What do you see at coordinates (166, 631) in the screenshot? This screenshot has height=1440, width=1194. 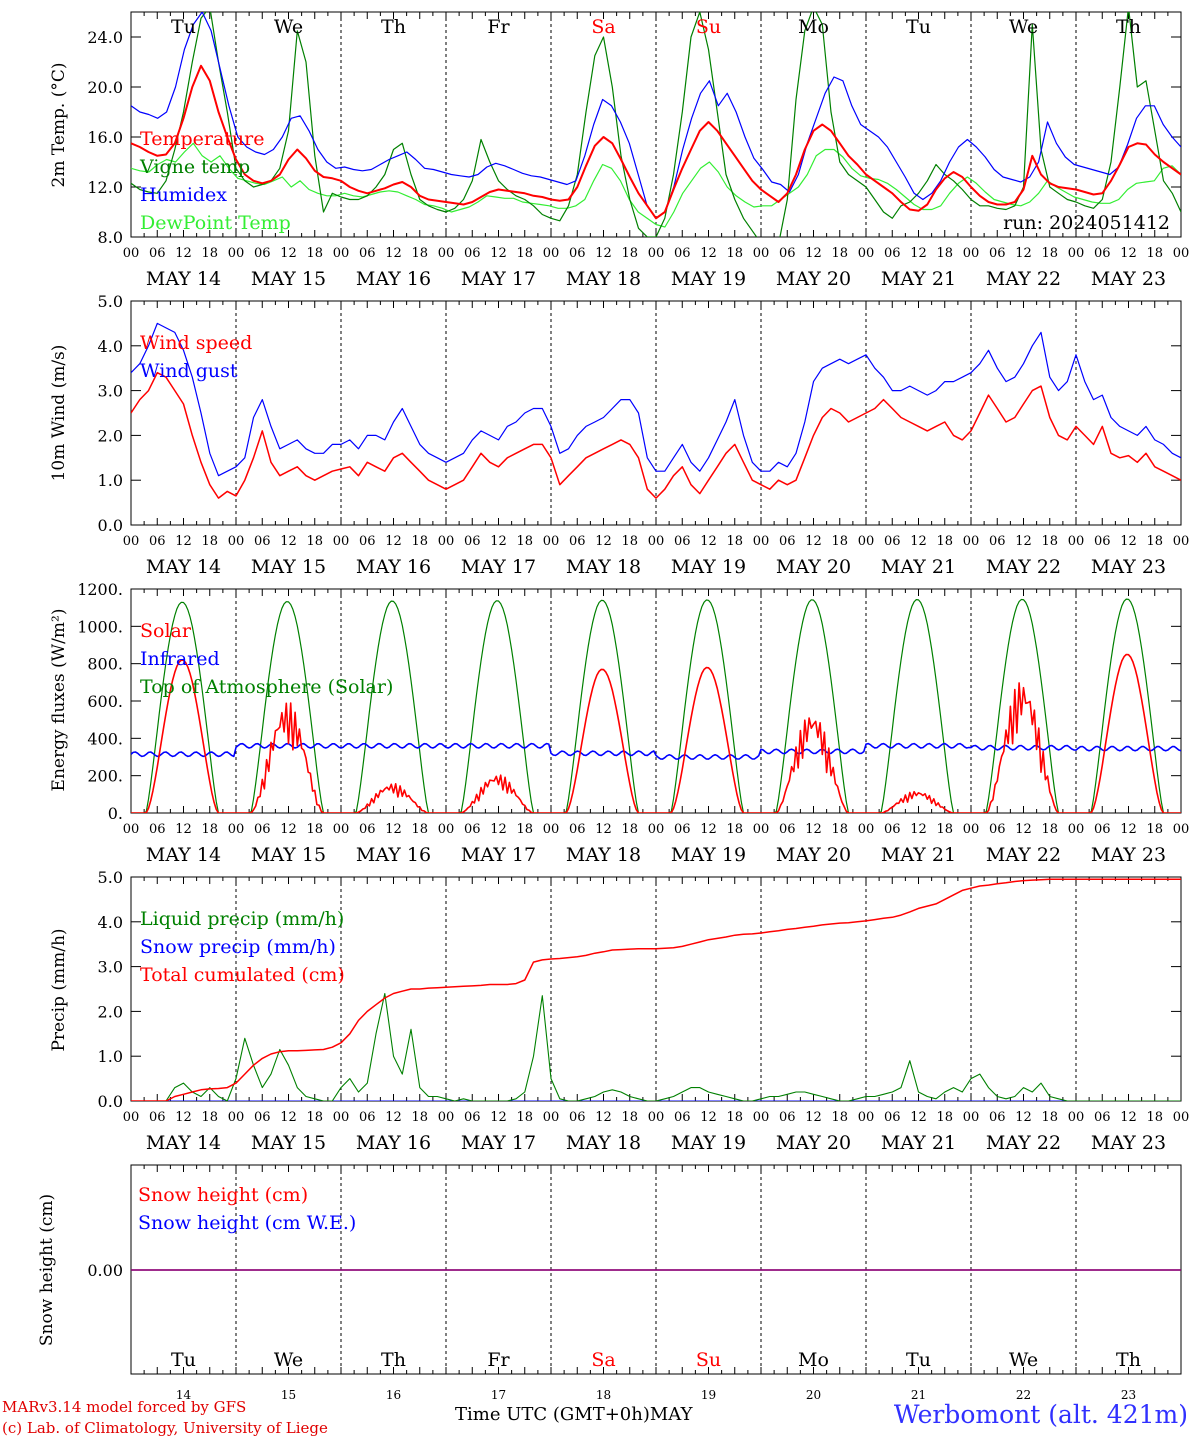 I see `legend-entry-solar: Solar` at bounding box center [166, 631].